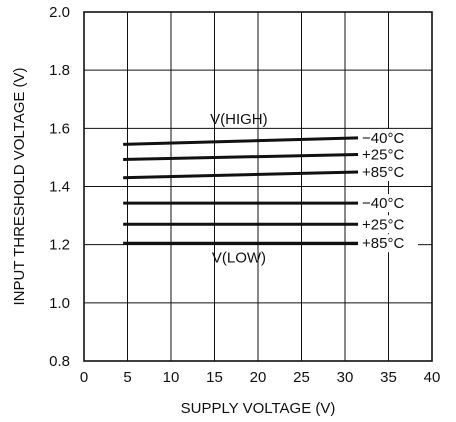  I want to click on x-tick-label: 20, so click(258, 377).